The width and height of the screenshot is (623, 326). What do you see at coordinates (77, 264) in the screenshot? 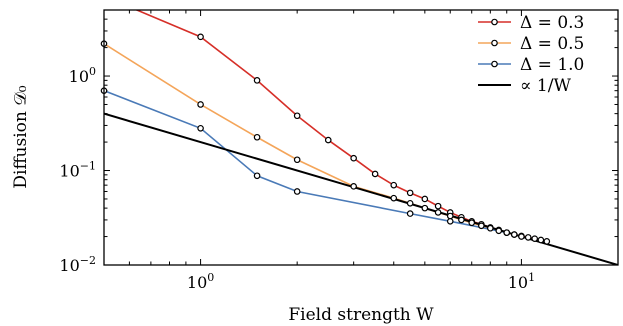
I see `y-tick-label: 10⁻²` at bounding box center [77, 264].